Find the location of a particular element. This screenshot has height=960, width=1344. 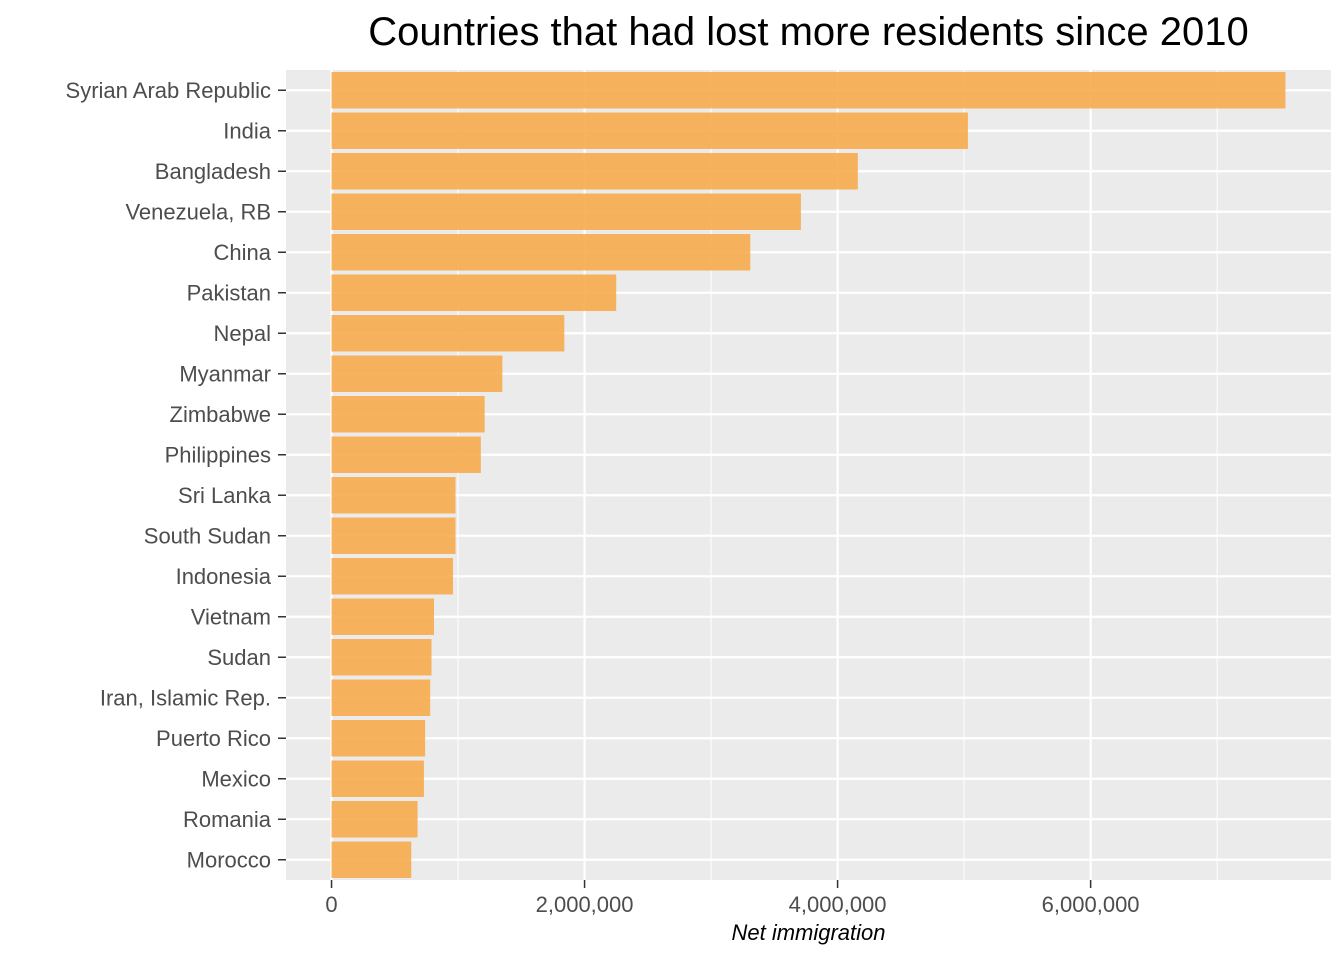

y-tick-label: Pakistan is located at coordinates (229, 292).